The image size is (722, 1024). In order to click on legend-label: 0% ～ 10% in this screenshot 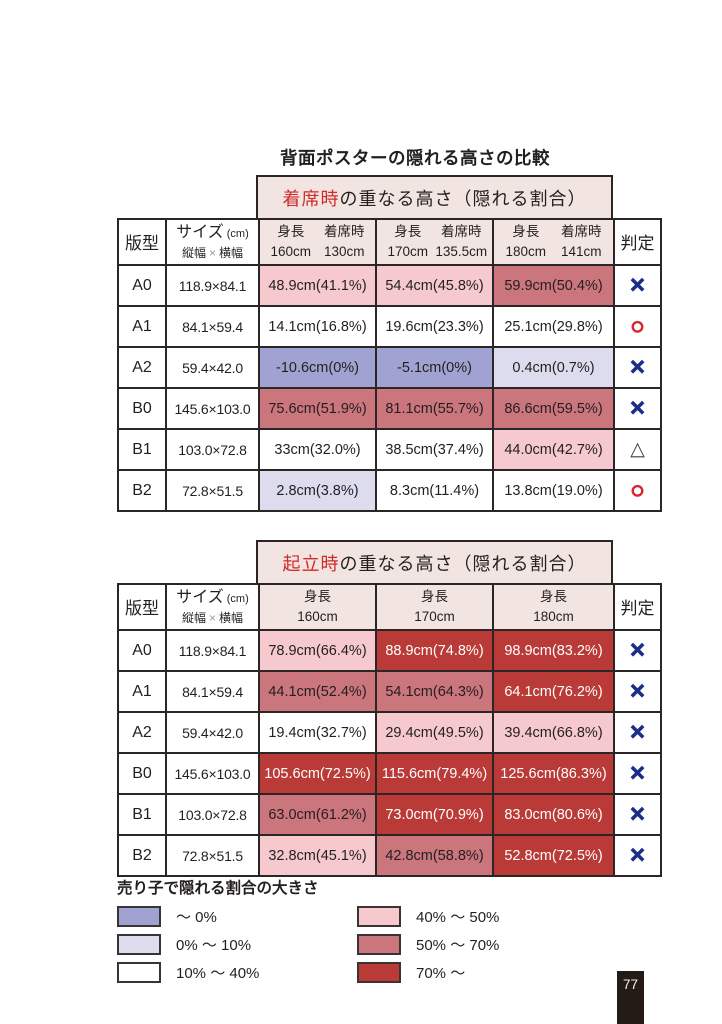, I will do `click(214, 945)`.